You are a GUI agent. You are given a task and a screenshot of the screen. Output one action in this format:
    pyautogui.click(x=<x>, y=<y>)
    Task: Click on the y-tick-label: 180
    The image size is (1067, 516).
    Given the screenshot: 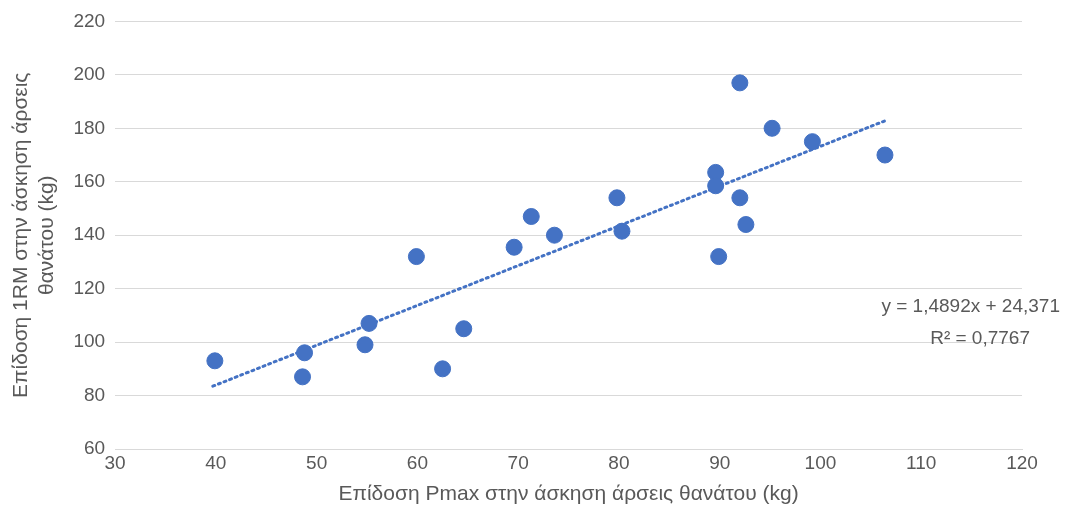 What is the action you would take?
    pyautogui.click(x=89, y=127)
    